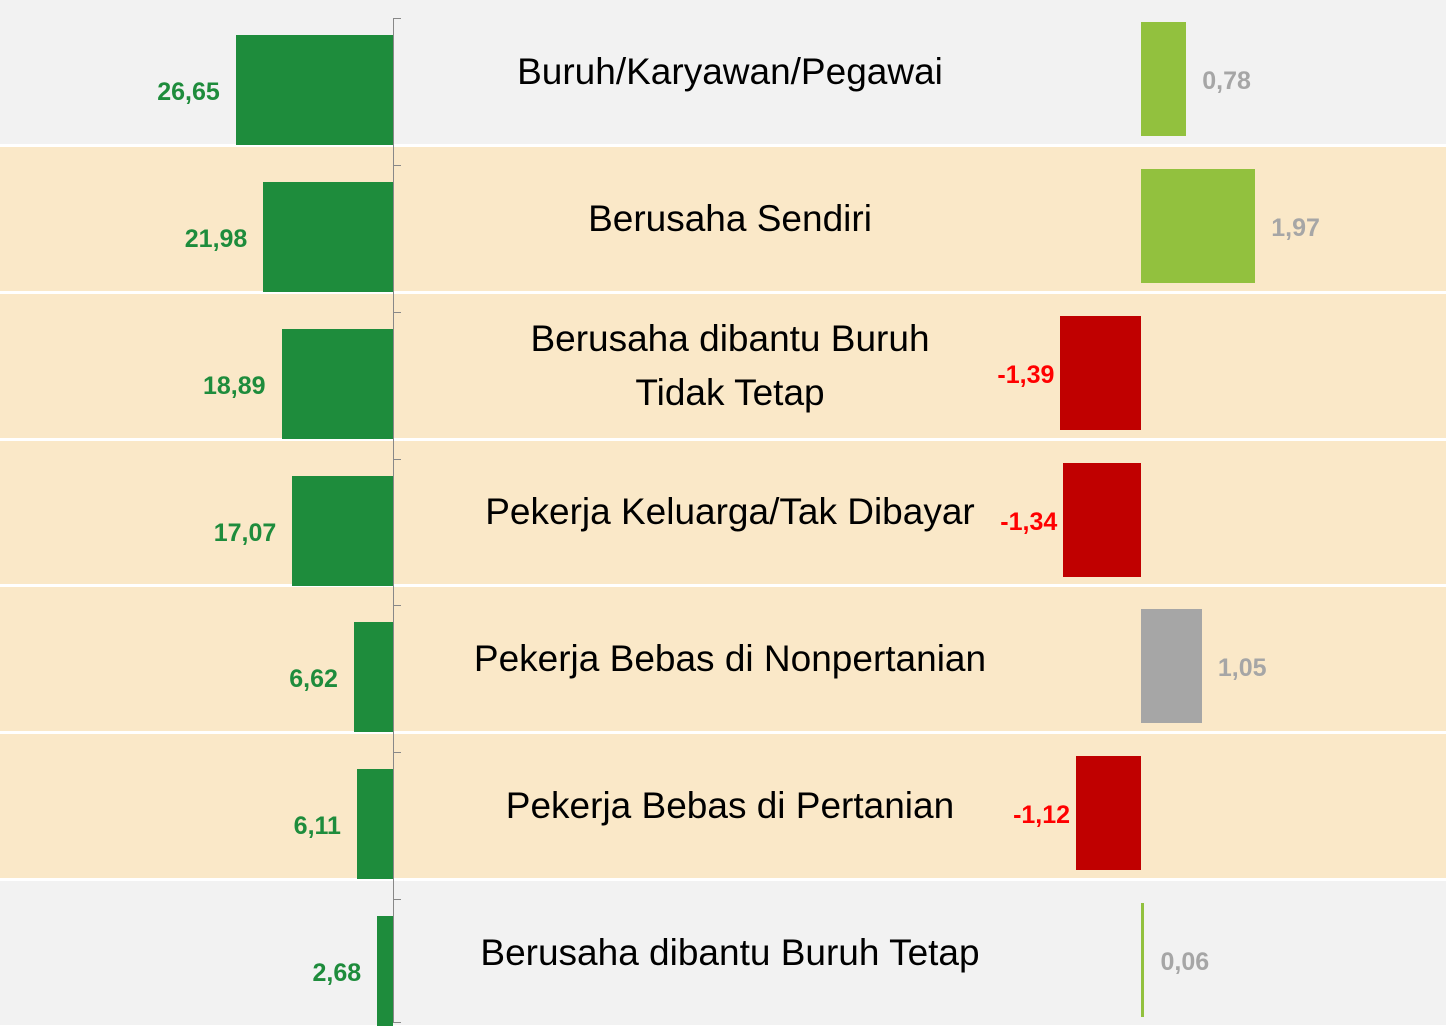 Image resolution: width=1446 pixels, height=1028 pixels. Describe the element at coordinates (730, 806) in the screenshot. I see `category-label: Pekerja Bebas di Pertanian` at that location.